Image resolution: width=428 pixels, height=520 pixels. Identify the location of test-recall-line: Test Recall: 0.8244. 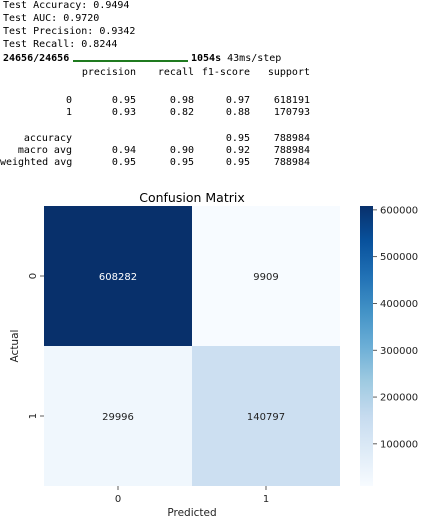
(60, 44).